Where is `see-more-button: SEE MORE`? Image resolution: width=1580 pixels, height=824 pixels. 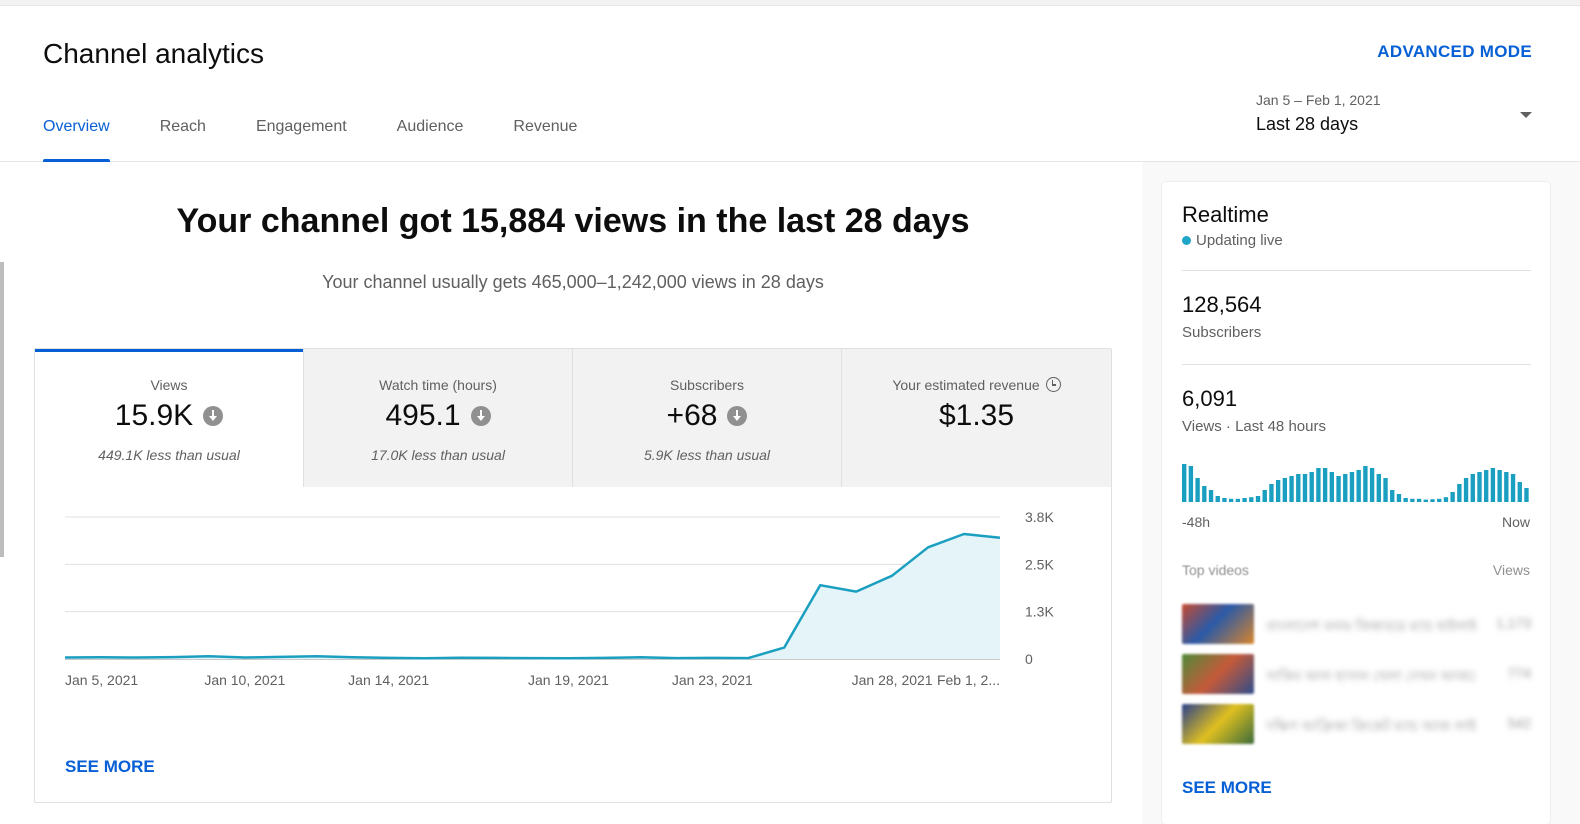 see-more-button: SEE MORE is located at coordinates (110, 766).